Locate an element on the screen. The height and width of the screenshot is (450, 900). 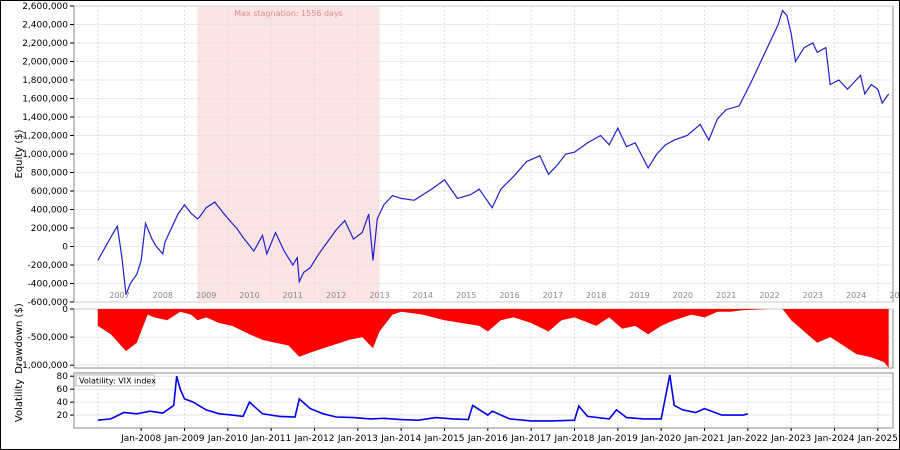
year-label: 2012 is located at coordinates (336, 295).